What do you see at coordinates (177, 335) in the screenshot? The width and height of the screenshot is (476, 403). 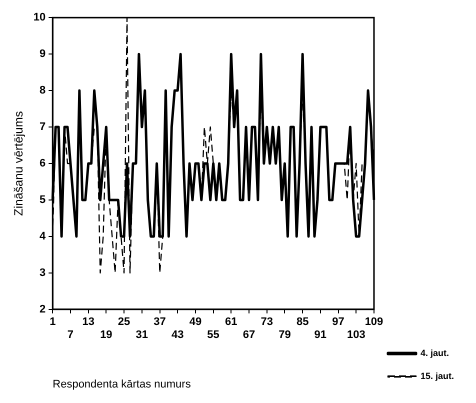 I see `x-tick-label: 43` at bounding box center [177, 335].